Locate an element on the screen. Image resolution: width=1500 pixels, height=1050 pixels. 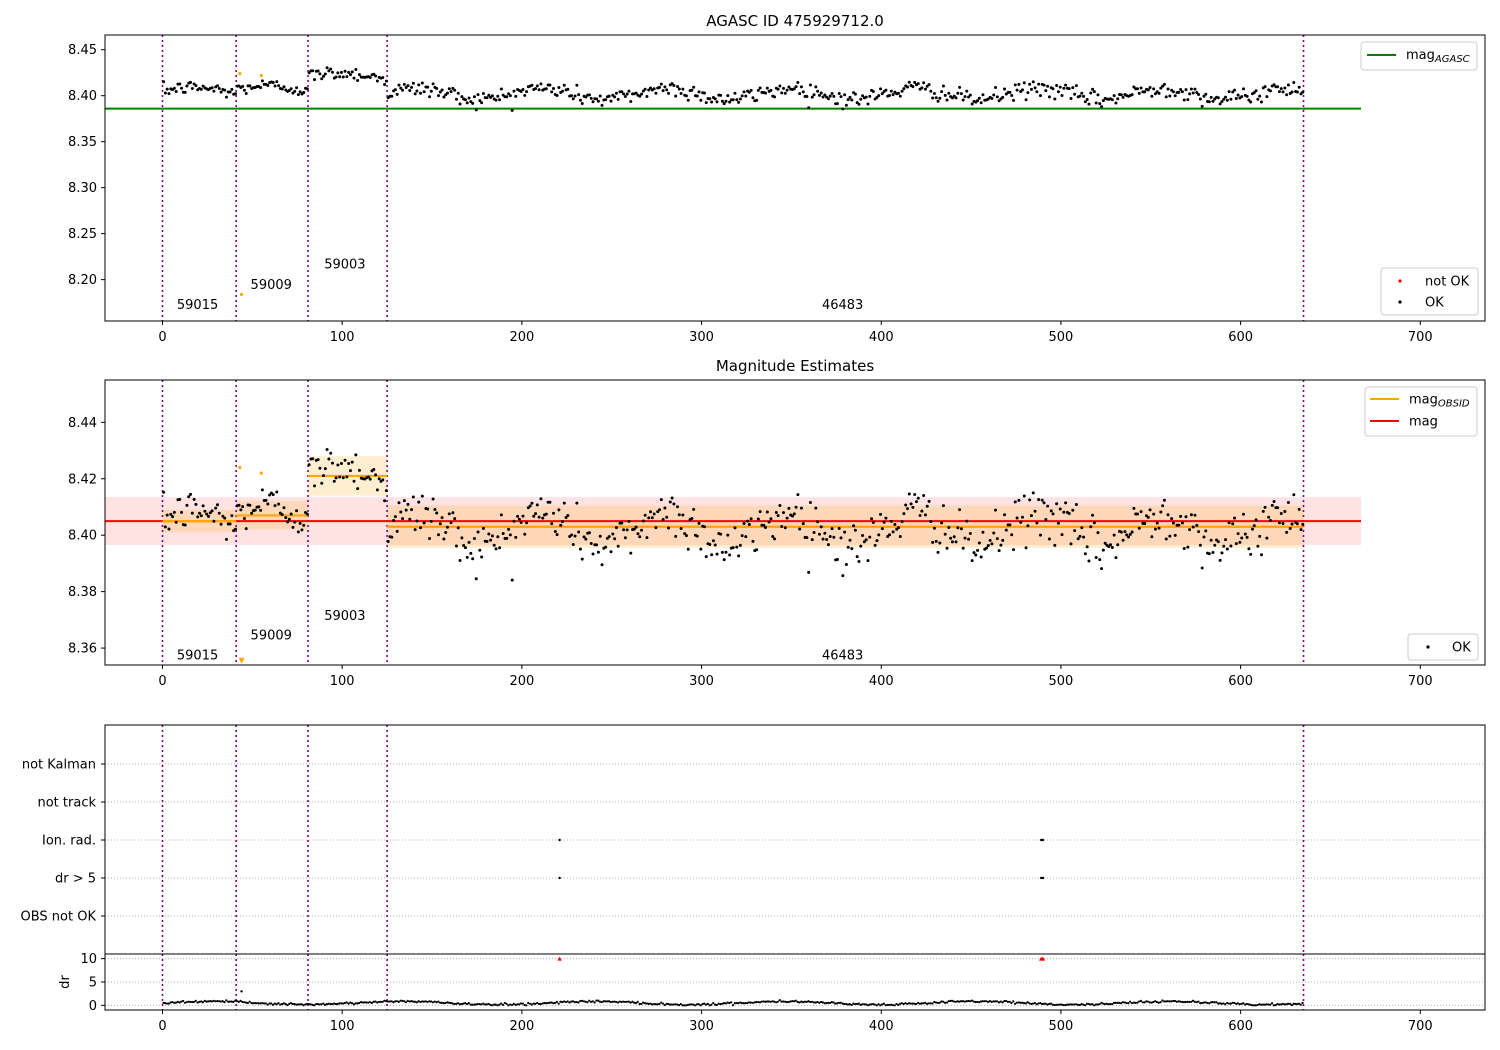
x-tick-label: 300 is located at coordinates (701, 1026).